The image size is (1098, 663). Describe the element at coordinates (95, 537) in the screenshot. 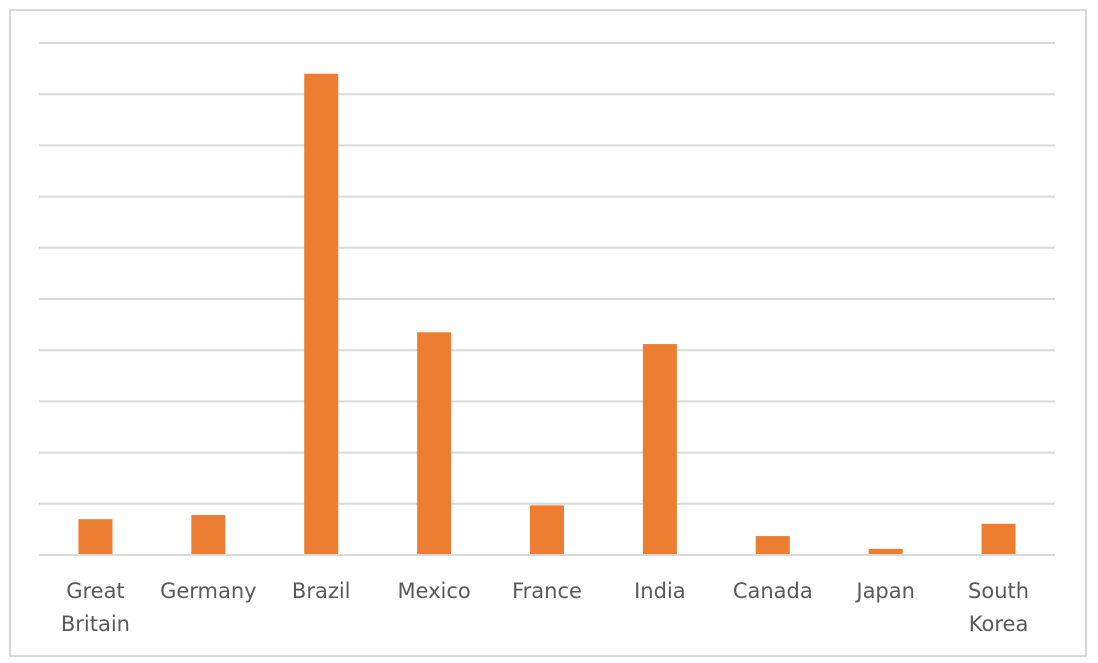

I see `bar-great-britain` at that location.